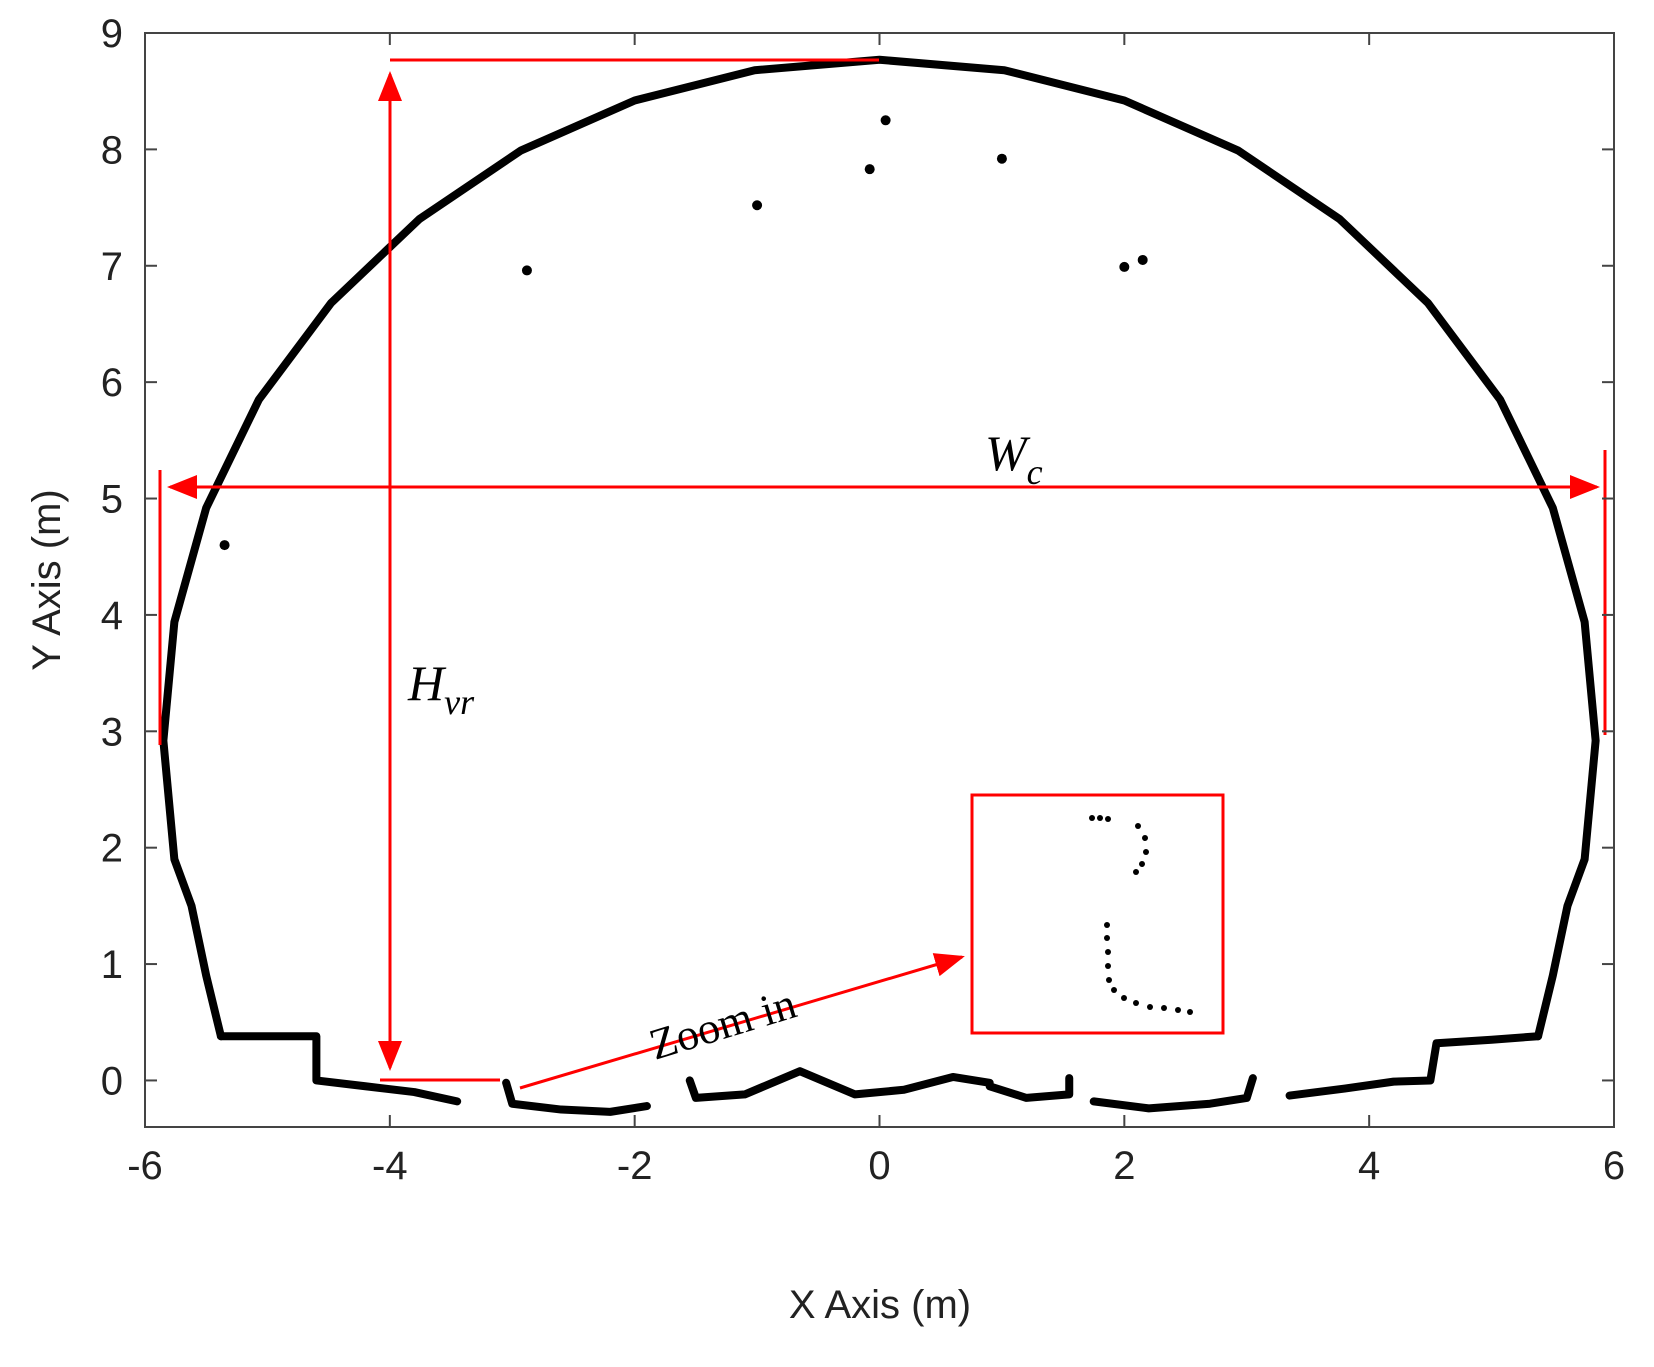  What do you see at coordinates (390, 1166) in the screenshot?
I see `x-tick-label: -4` at bounding box center [390, 1166].